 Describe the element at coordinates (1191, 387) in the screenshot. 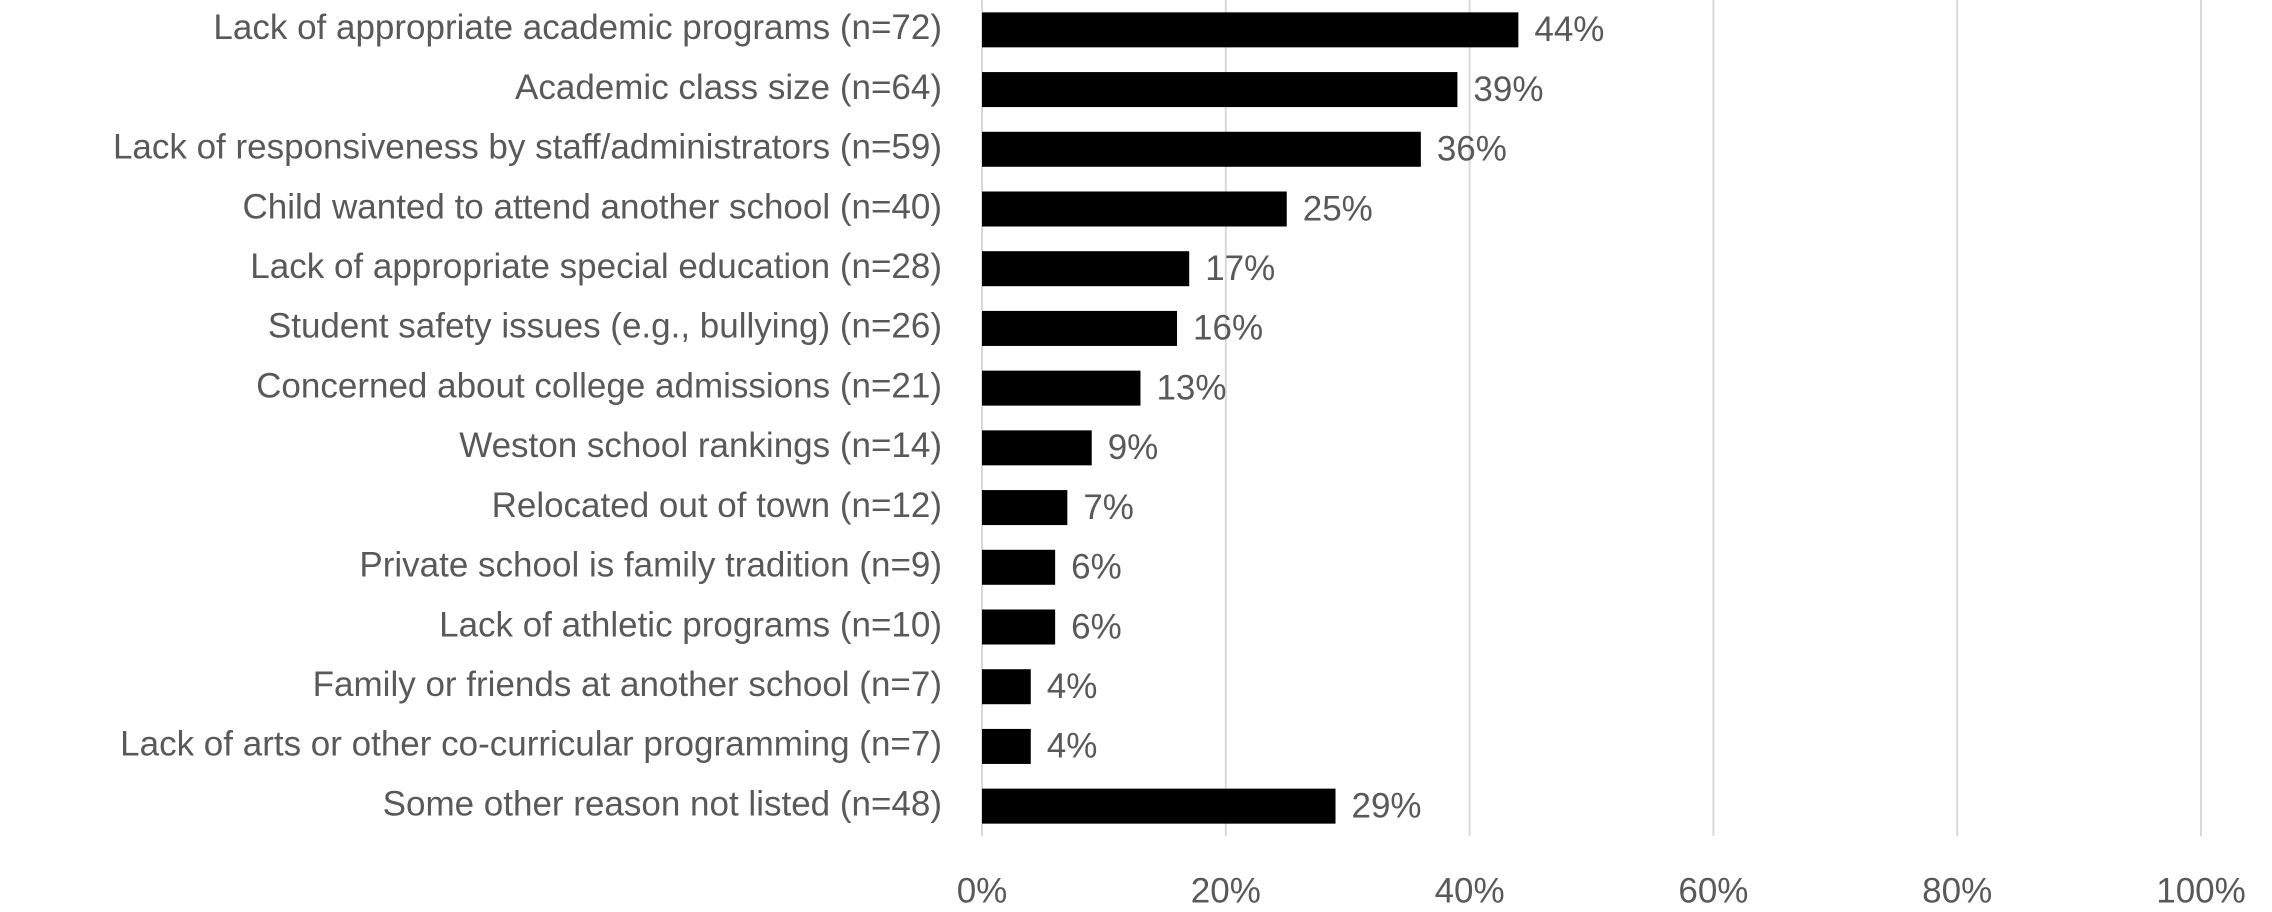

I see `data-label: 13%` at that location.